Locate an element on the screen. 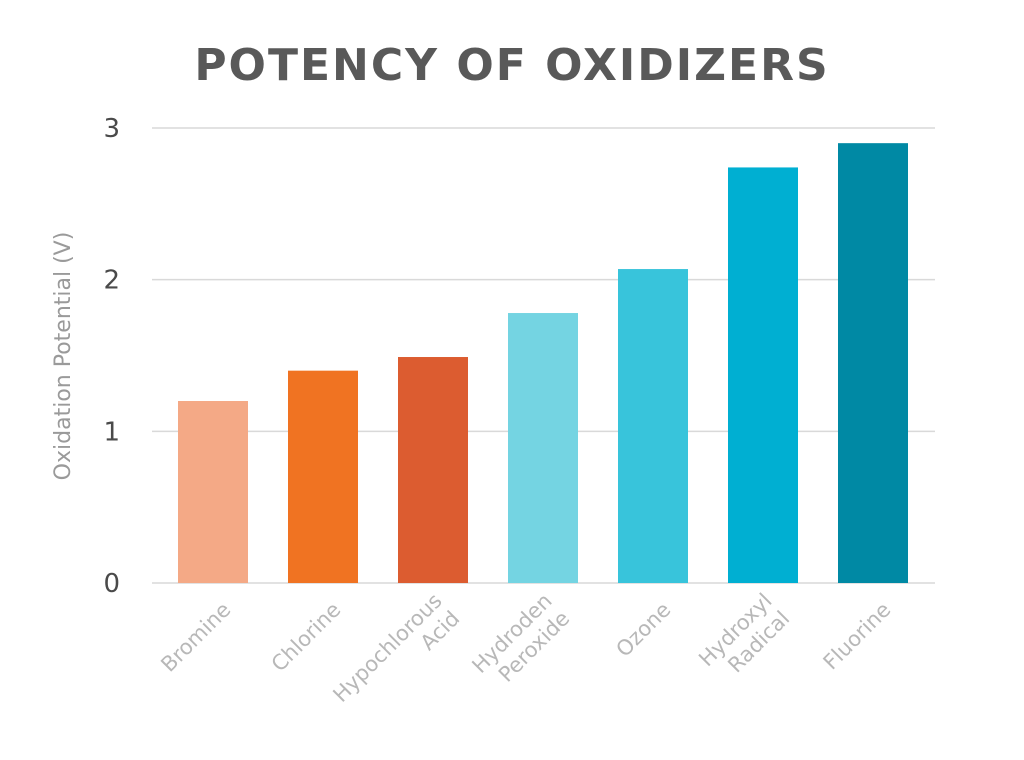 The image size is (1024, 760). x-tick-label: Ozone is located at coordinates (643, 630).